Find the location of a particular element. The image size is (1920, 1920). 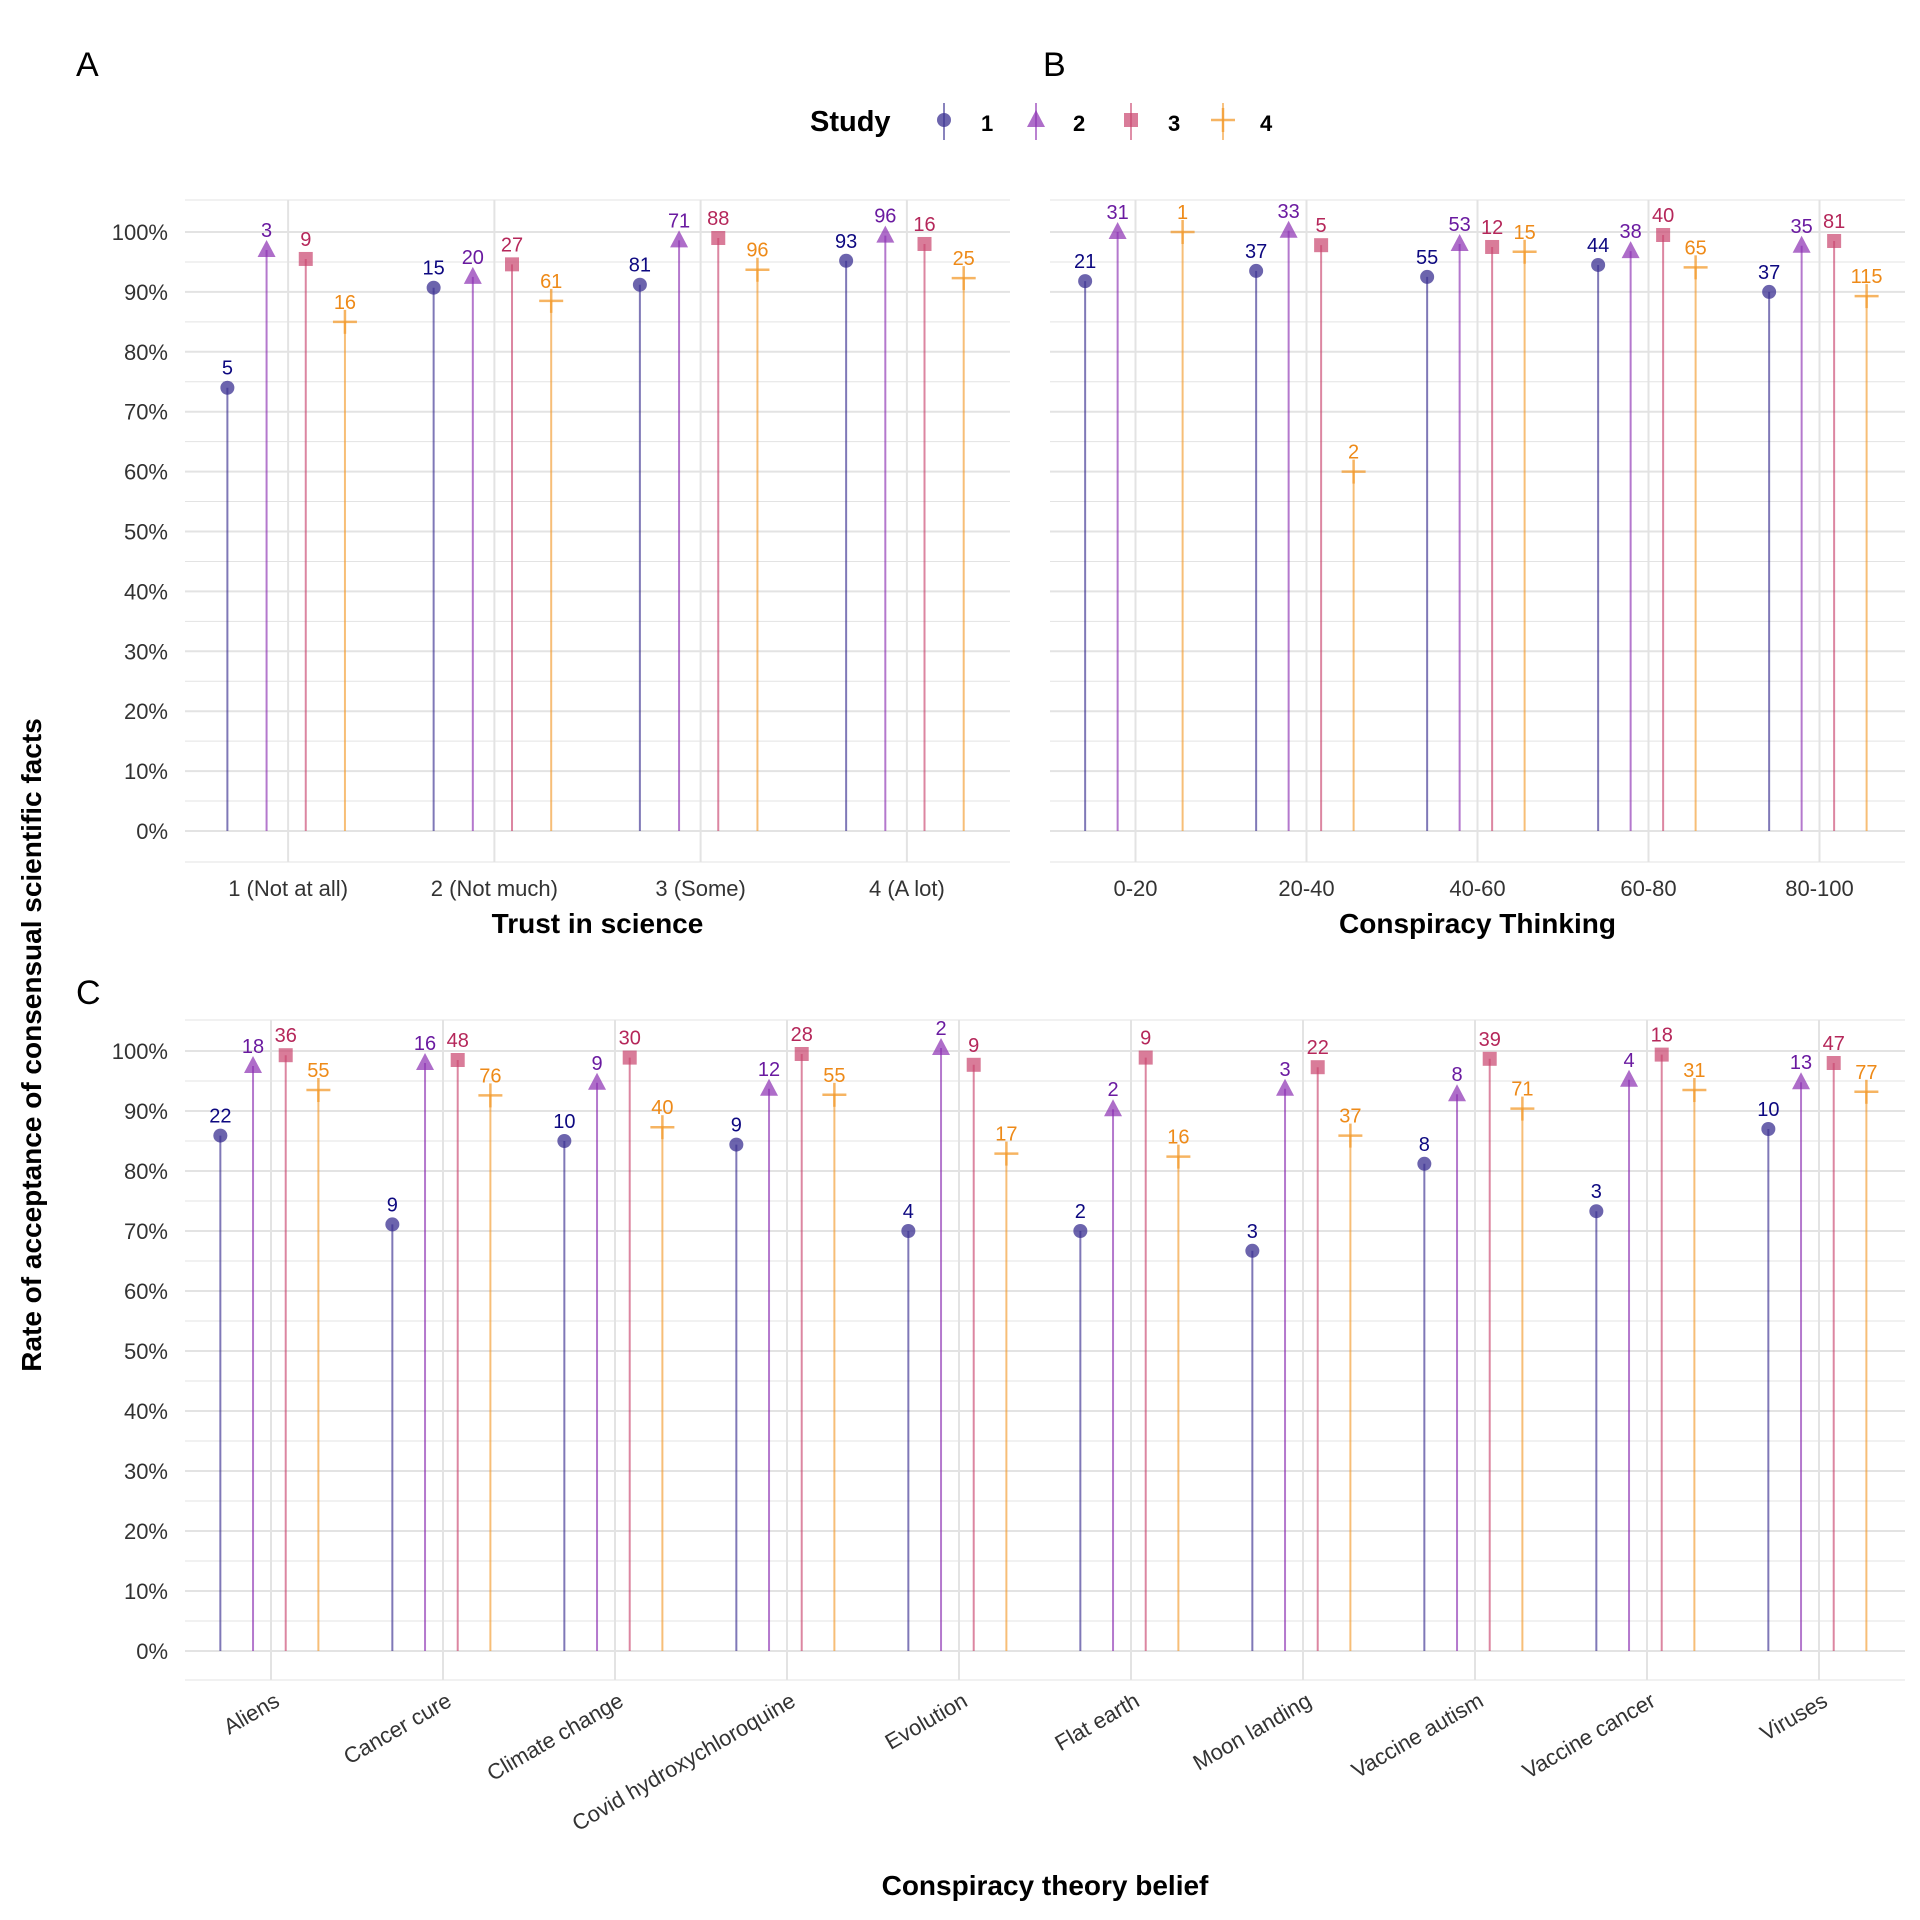

legend-entry-4: 4 is located at coordinates (1242, 121).